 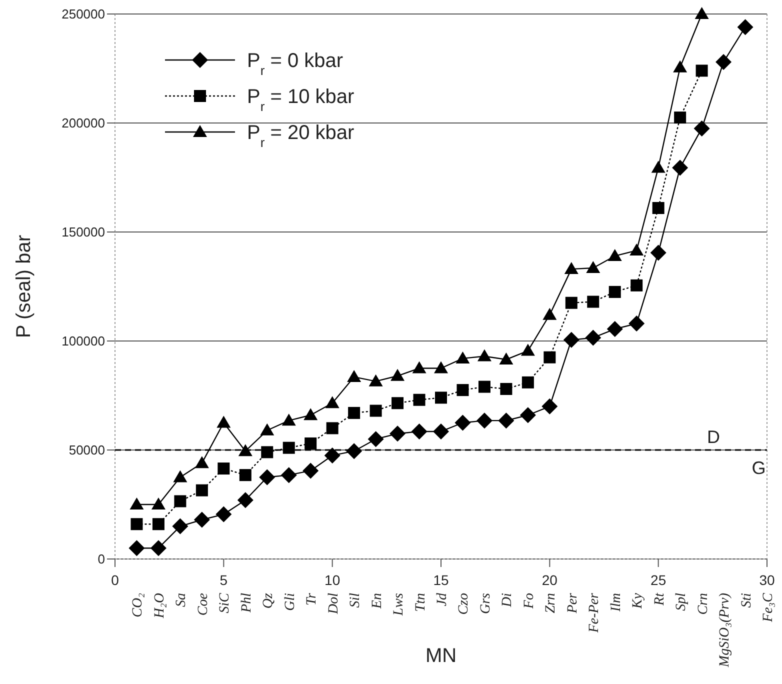 What do you see at coordinates (101, 559) in the screenshot?
I see `y-tick-label: 0` at bounding box center [101, 559].